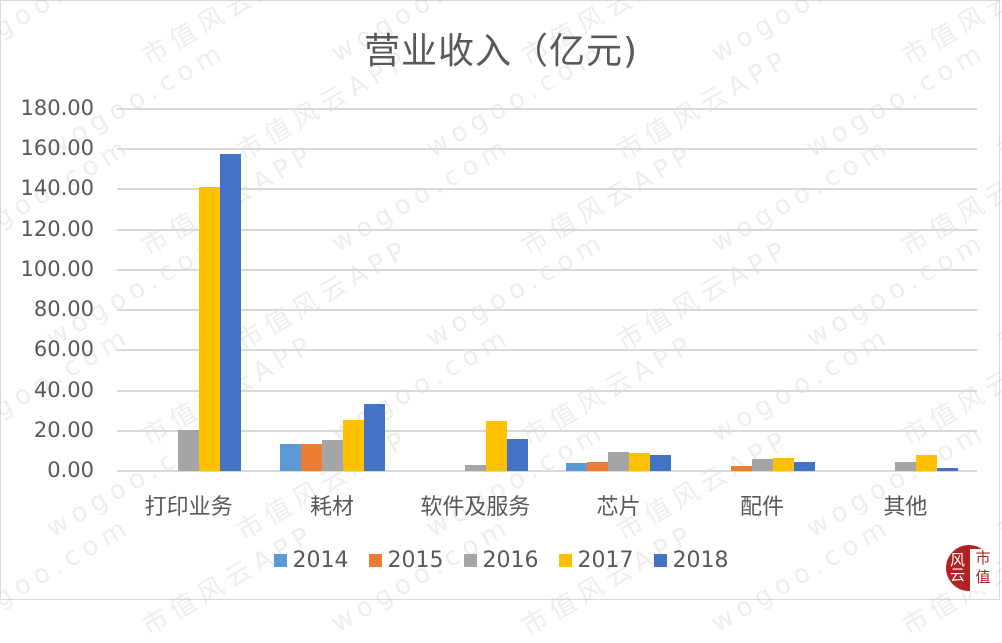  What do you see at coordinates (57, 228) in the screenshot?
I see `y-tick-label: 120.00` at bounding box center [57, 228].